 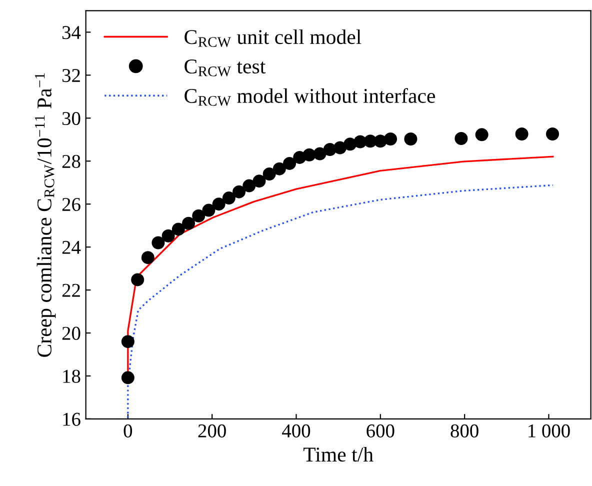 I want to click on y-tick-label: 22, so click(x=71, y=290).